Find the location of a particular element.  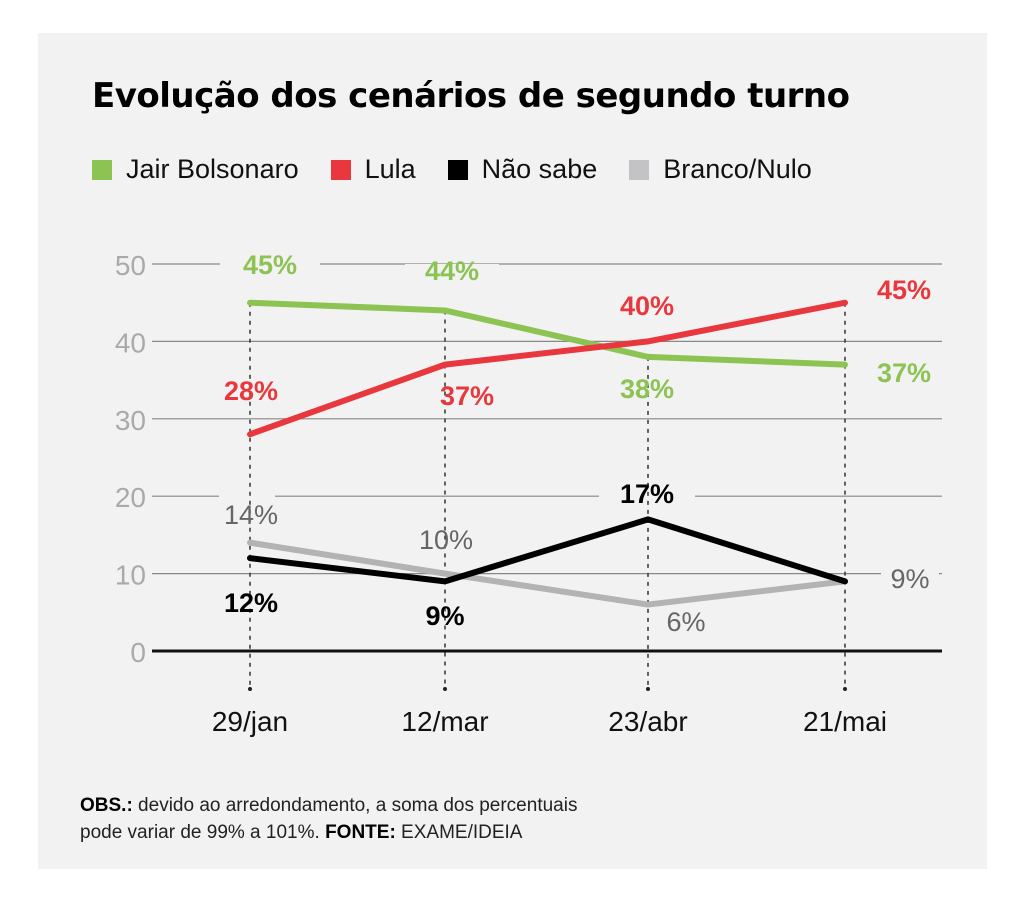

y-tick-label-20: 20 is located at coordinates (130, 497).